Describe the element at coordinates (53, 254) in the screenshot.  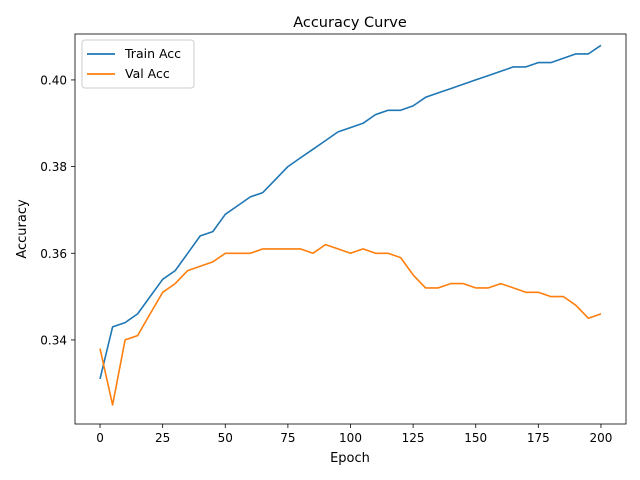
I see `y-tick-label: 0.36` at that location.